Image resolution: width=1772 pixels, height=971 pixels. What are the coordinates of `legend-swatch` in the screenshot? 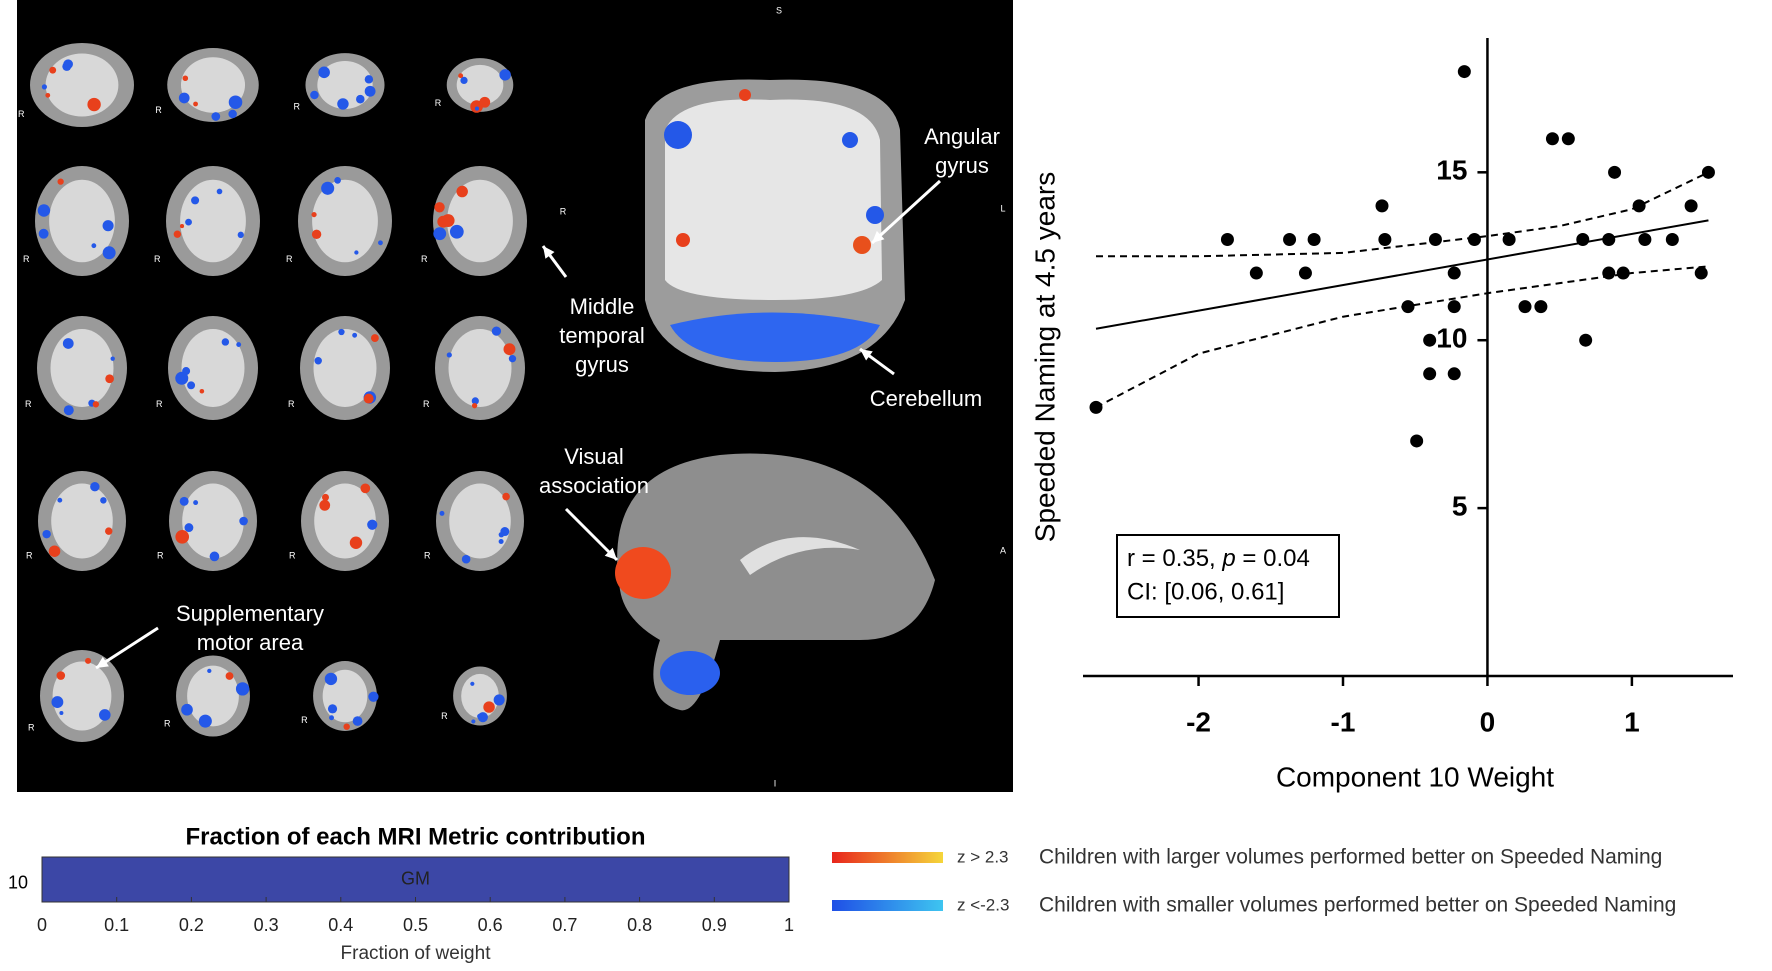 It's located at (887, 857).